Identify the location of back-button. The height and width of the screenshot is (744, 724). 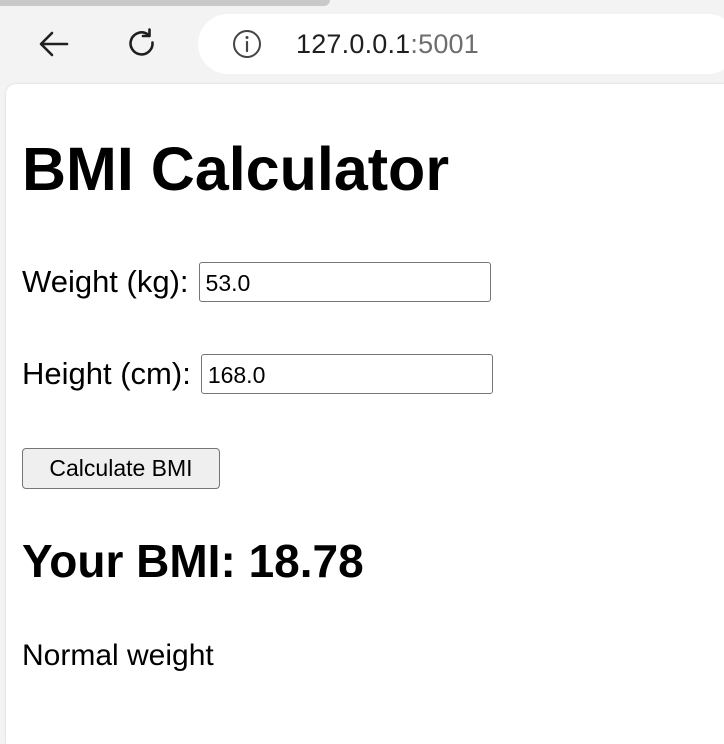
(54, 44).